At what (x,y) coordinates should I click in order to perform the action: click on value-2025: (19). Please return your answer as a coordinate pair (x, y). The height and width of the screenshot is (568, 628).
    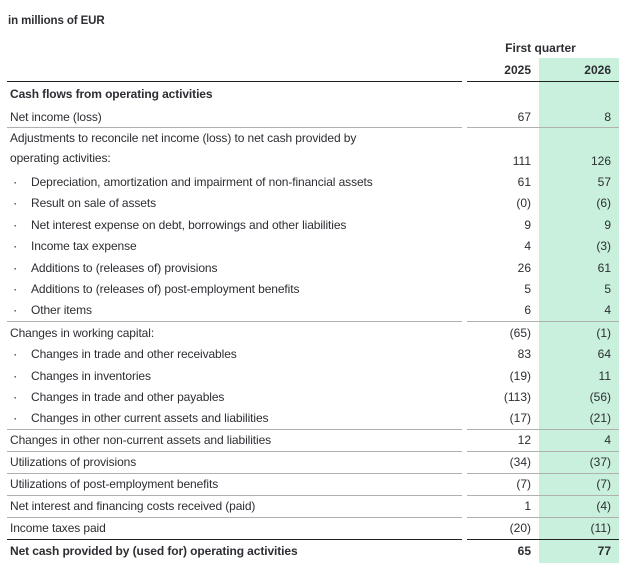
    Looking at the image, I should click on (520, 375).